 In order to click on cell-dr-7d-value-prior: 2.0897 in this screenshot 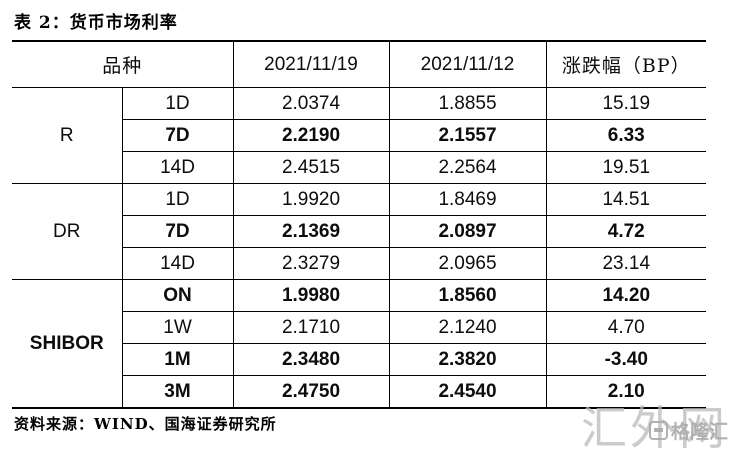, I will do `click(467, 231)`.